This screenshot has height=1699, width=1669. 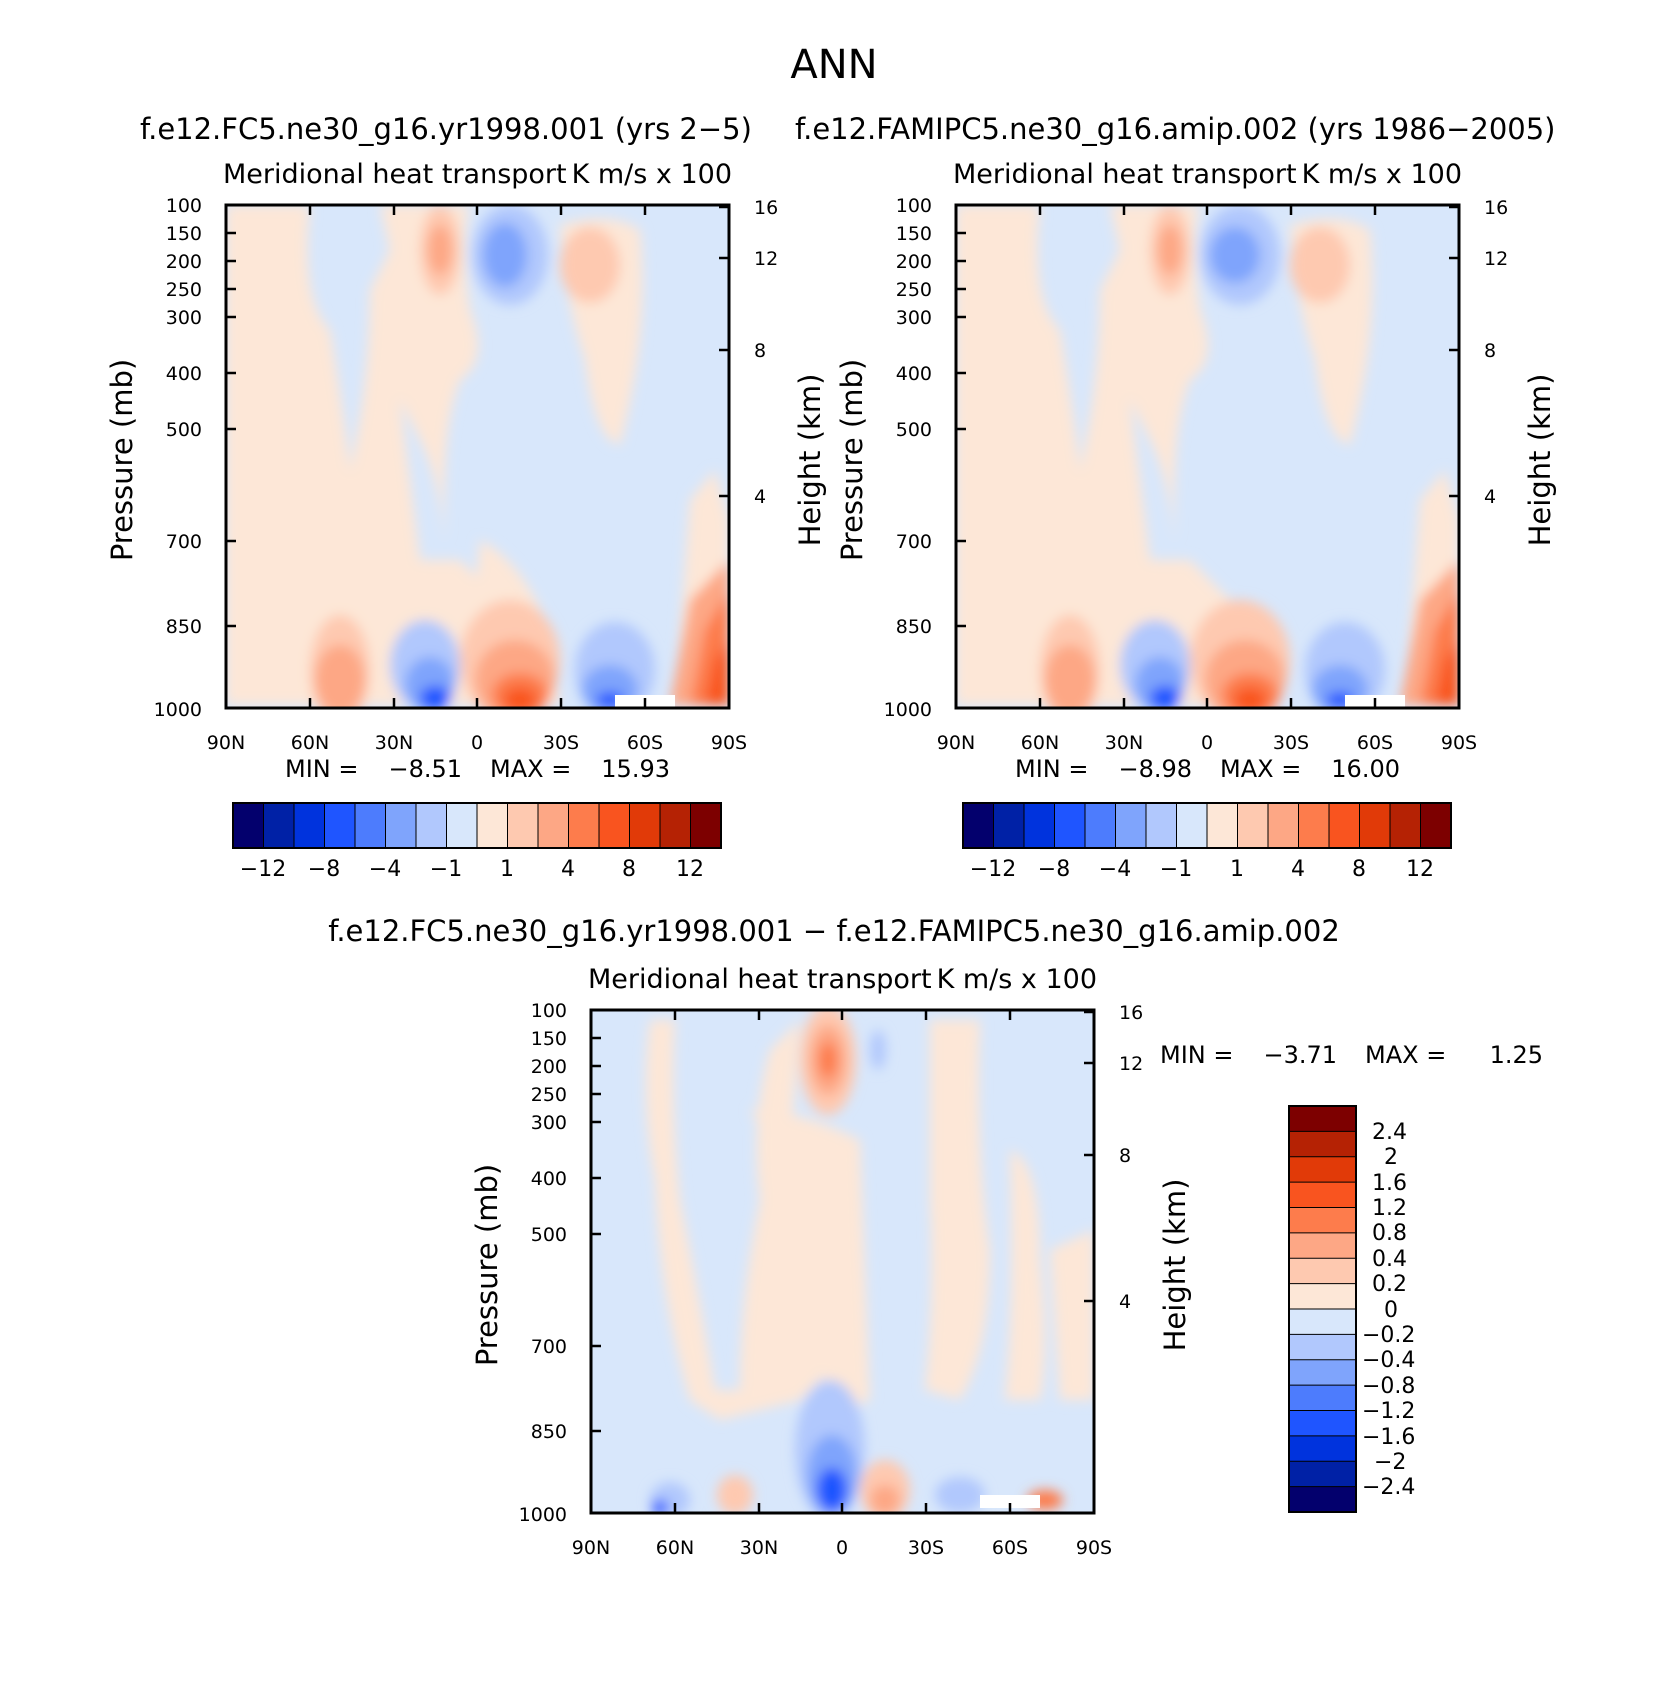 I want to click on height-tick-label: 16, so click(x=766, y=208).